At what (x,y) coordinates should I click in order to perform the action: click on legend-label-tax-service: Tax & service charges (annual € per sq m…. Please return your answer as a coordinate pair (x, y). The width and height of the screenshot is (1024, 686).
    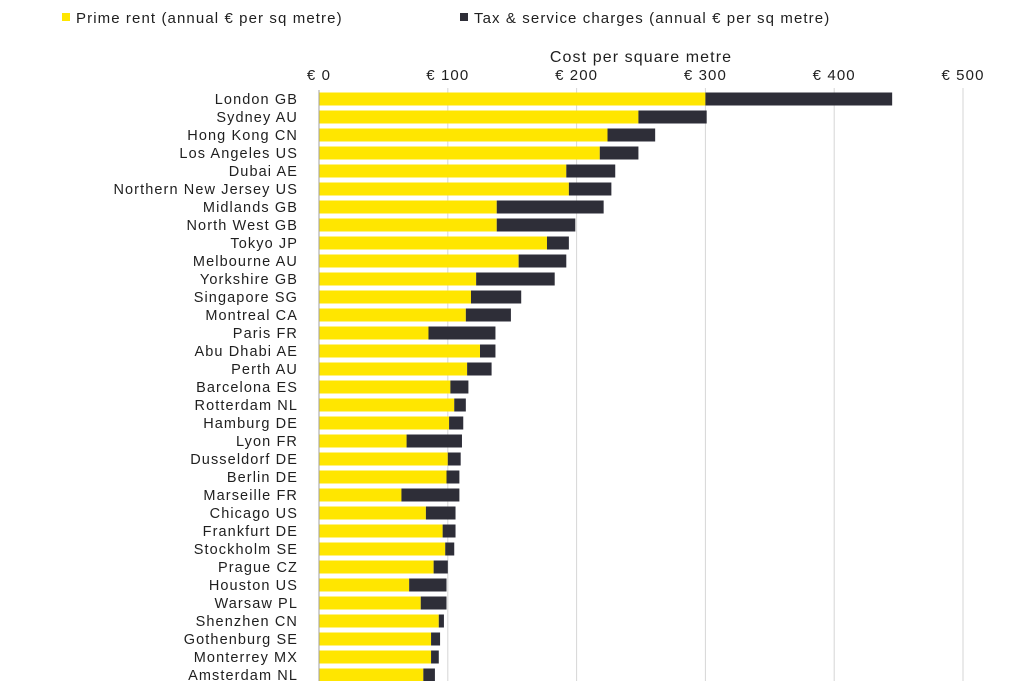
    Looking at the image, I should click on (652, 18).